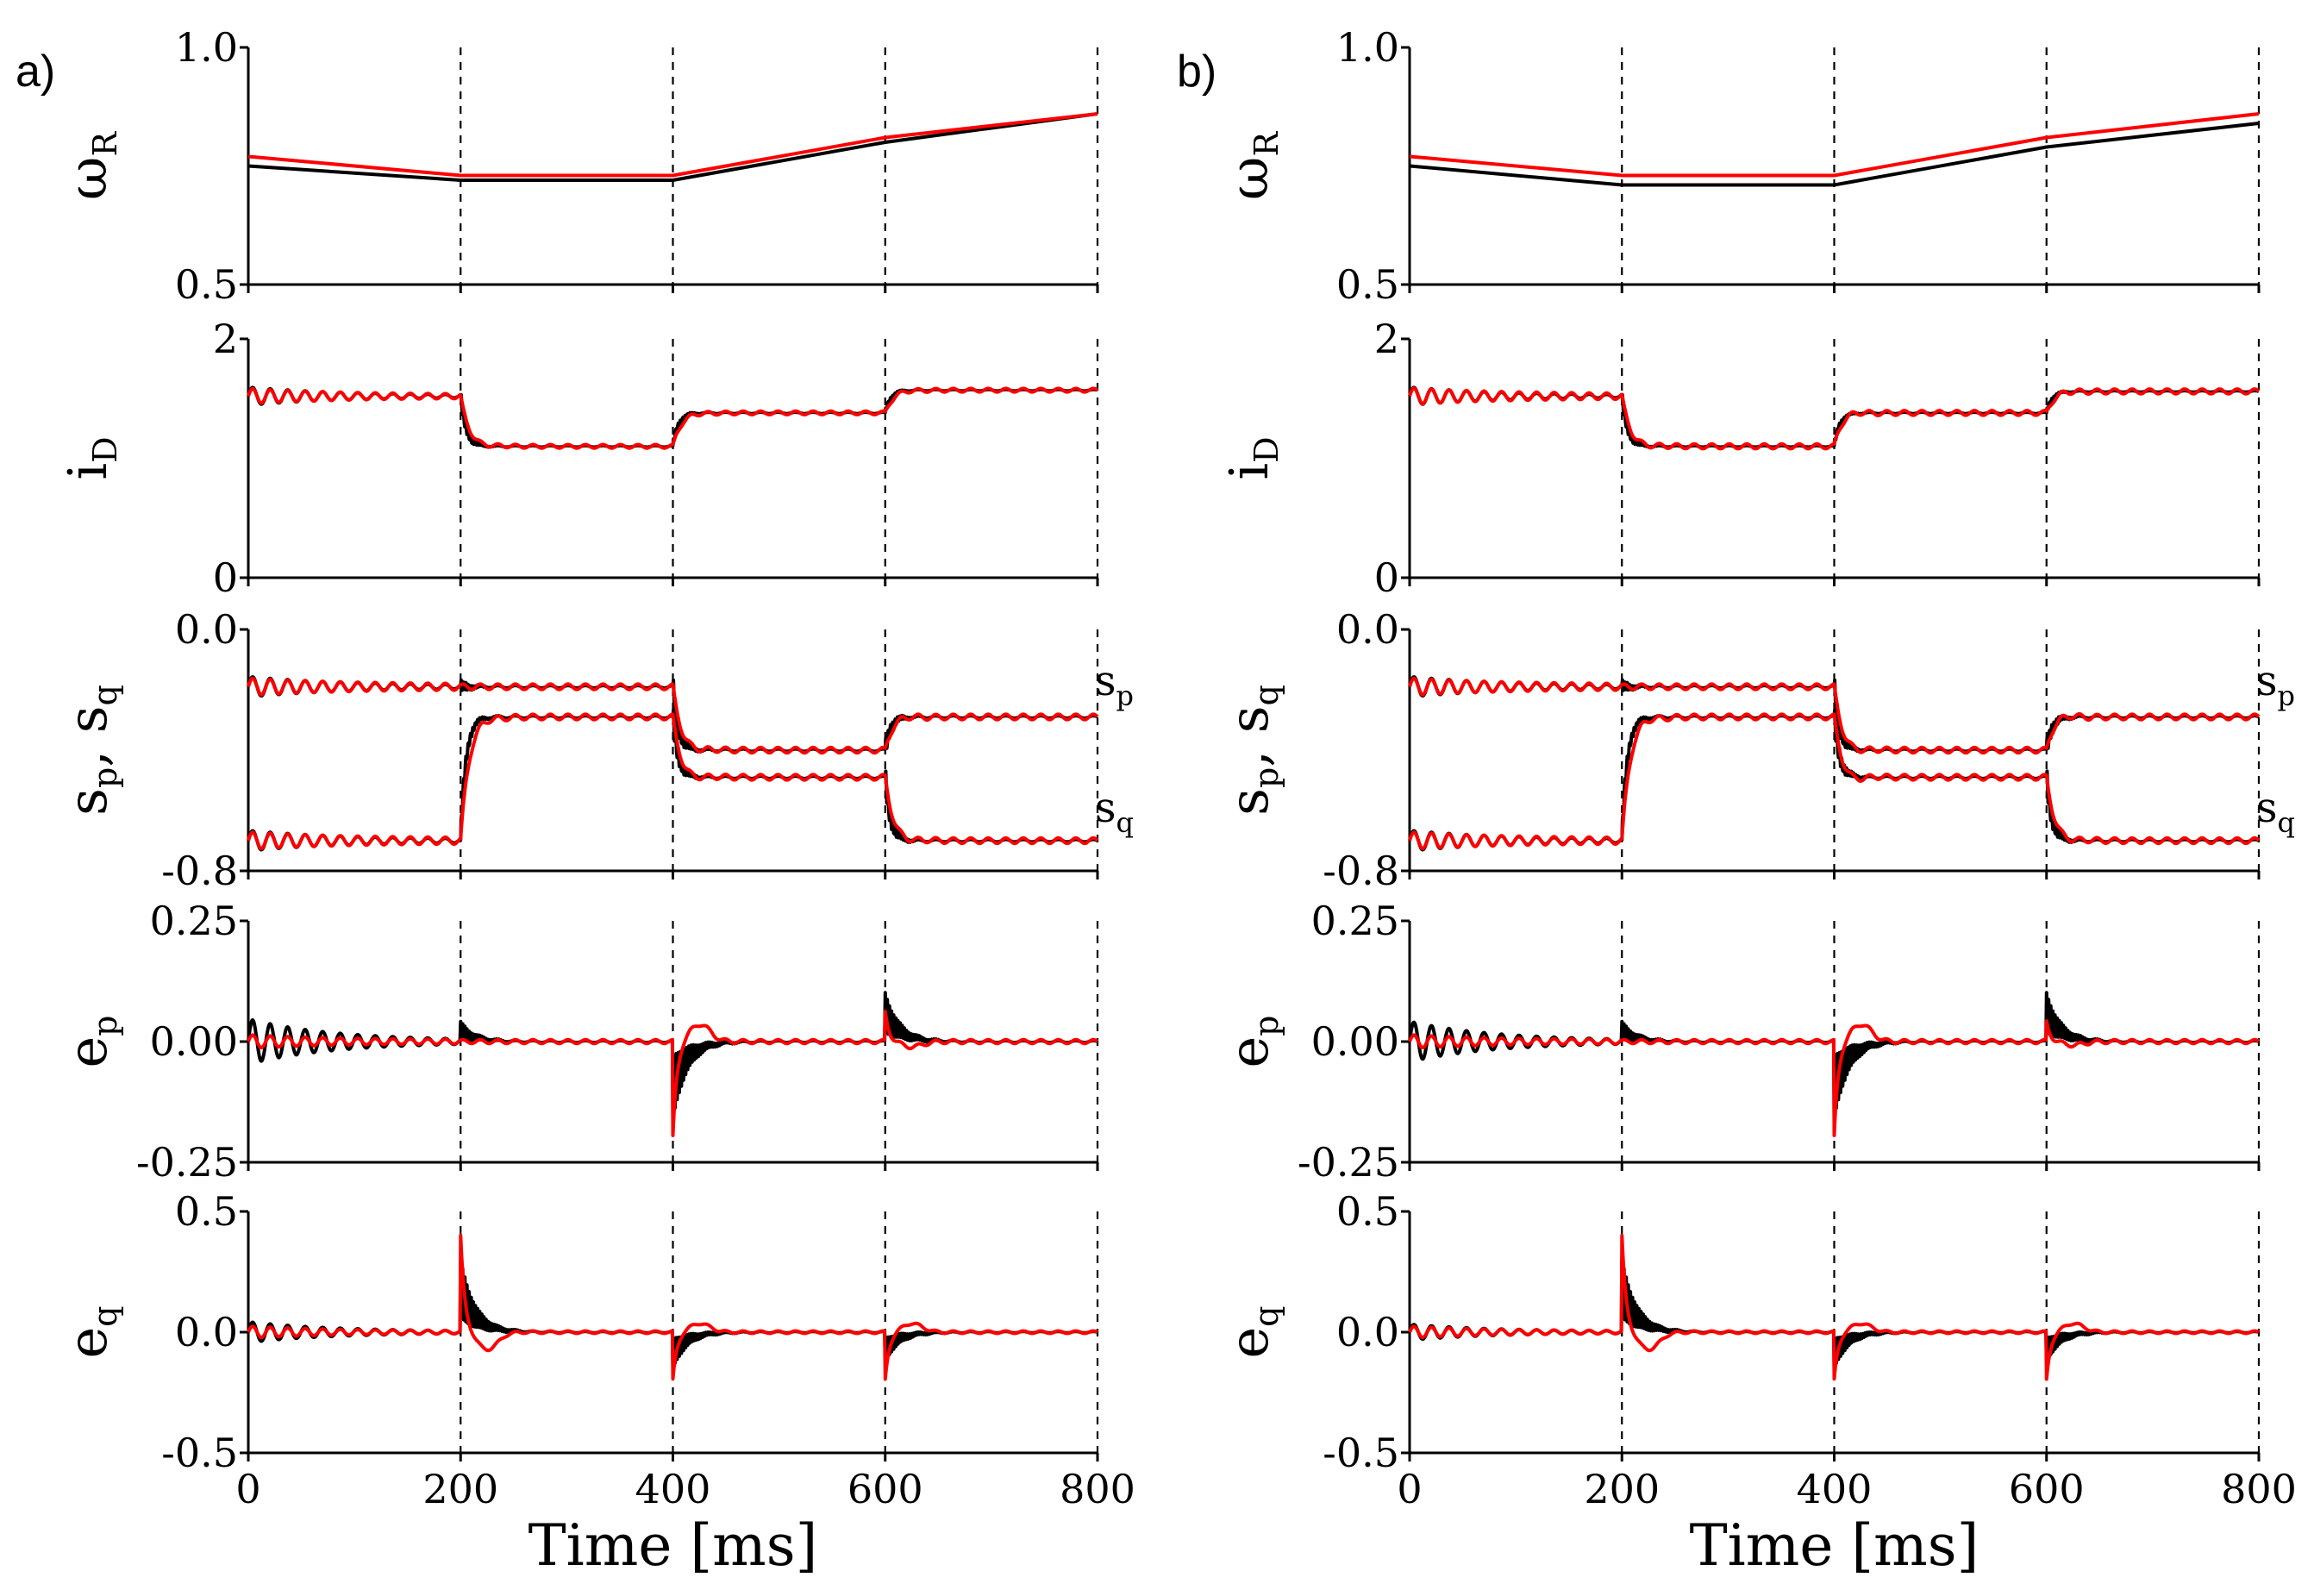  I want to click on panel-label: b), so click(1197, 72).